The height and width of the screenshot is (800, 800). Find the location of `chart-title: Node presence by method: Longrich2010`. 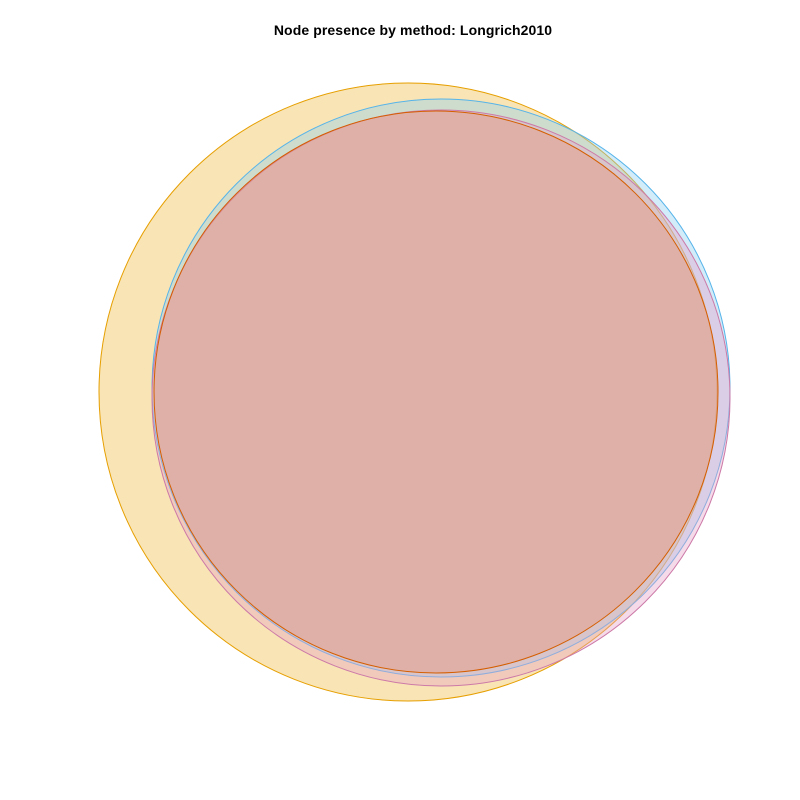

chart-title: Node presence by method: Longrich2010 is located at coordinates (413, 30).